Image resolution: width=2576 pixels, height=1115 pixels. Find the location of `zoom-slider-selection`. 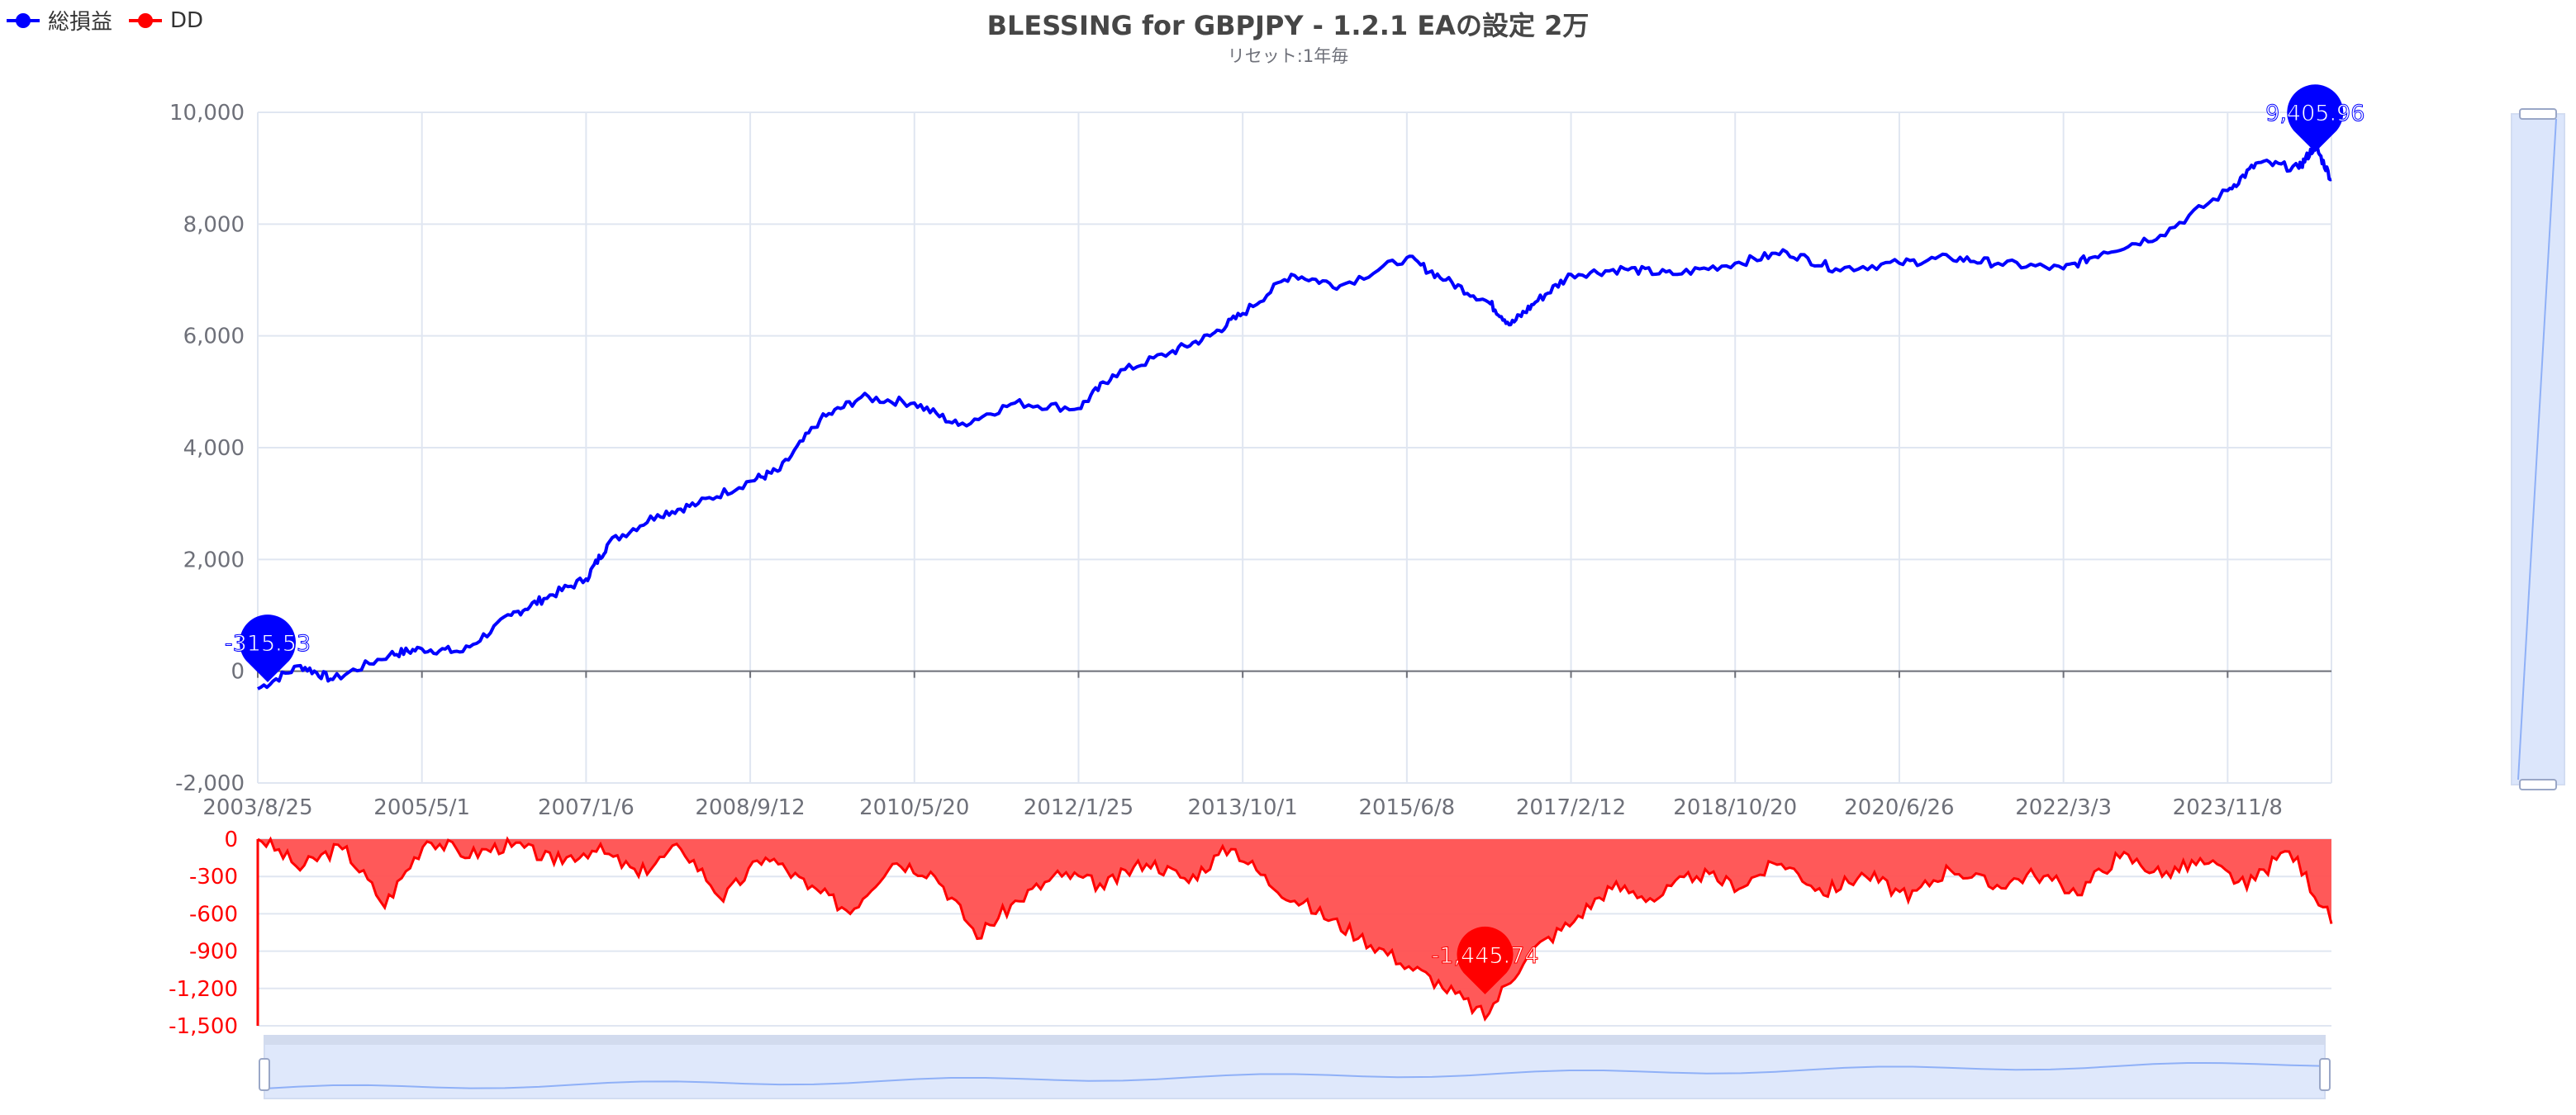

zoom-slider-selection is located at coordinates (1294, 1067).